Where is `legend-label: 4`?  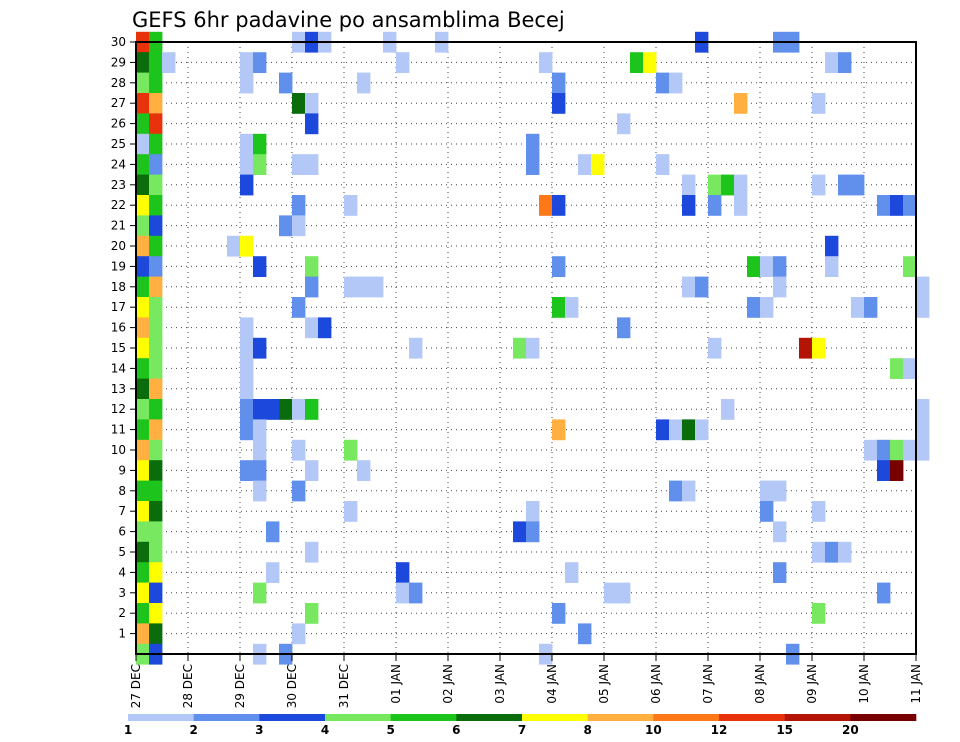 legend-label: 4 is located at coordinates (325, 730).